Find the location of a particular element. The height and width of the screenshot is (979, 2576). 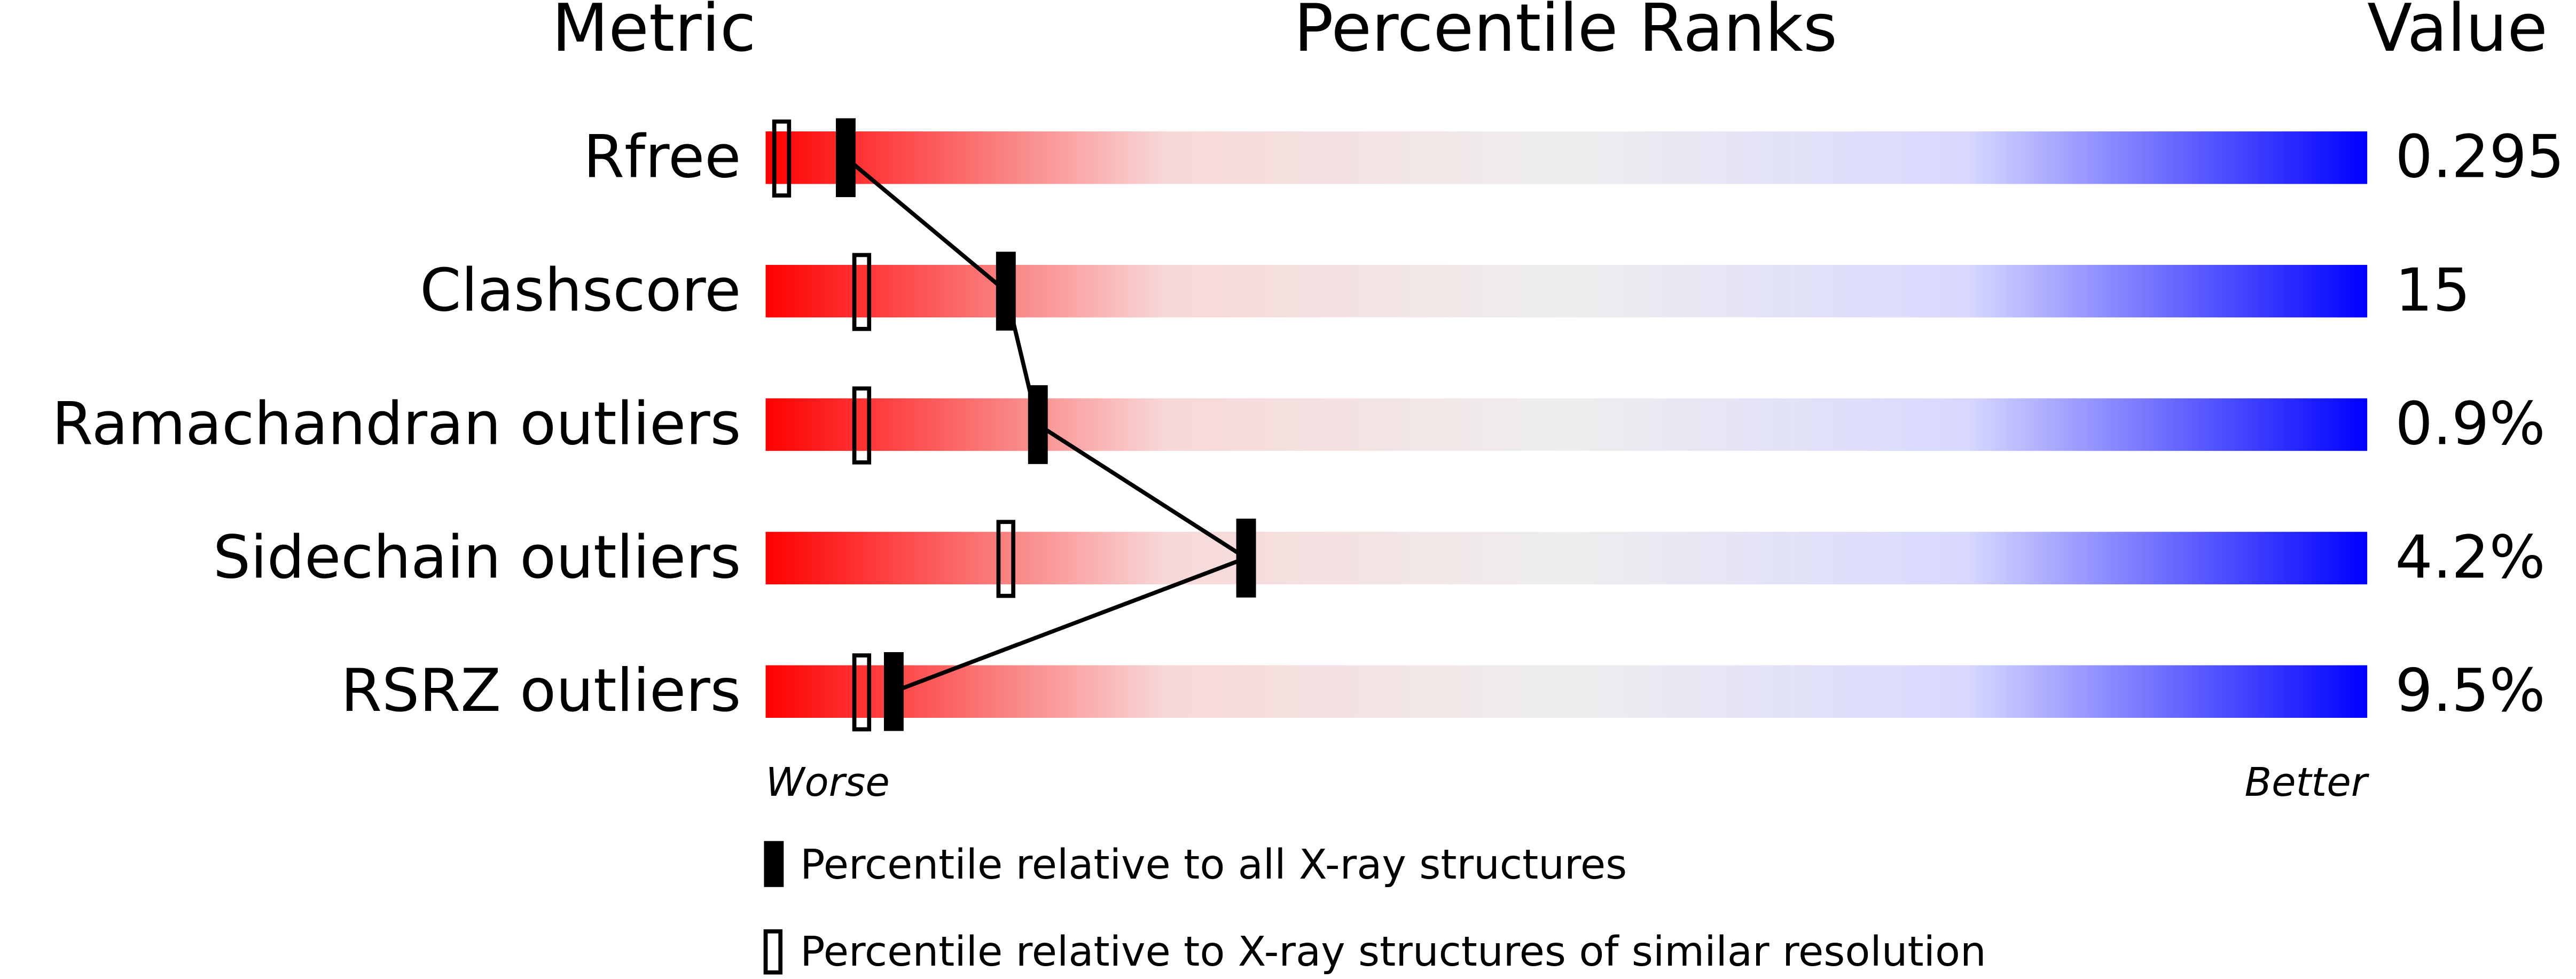

metric-value: 15 is located at coordinates (2432, 290).